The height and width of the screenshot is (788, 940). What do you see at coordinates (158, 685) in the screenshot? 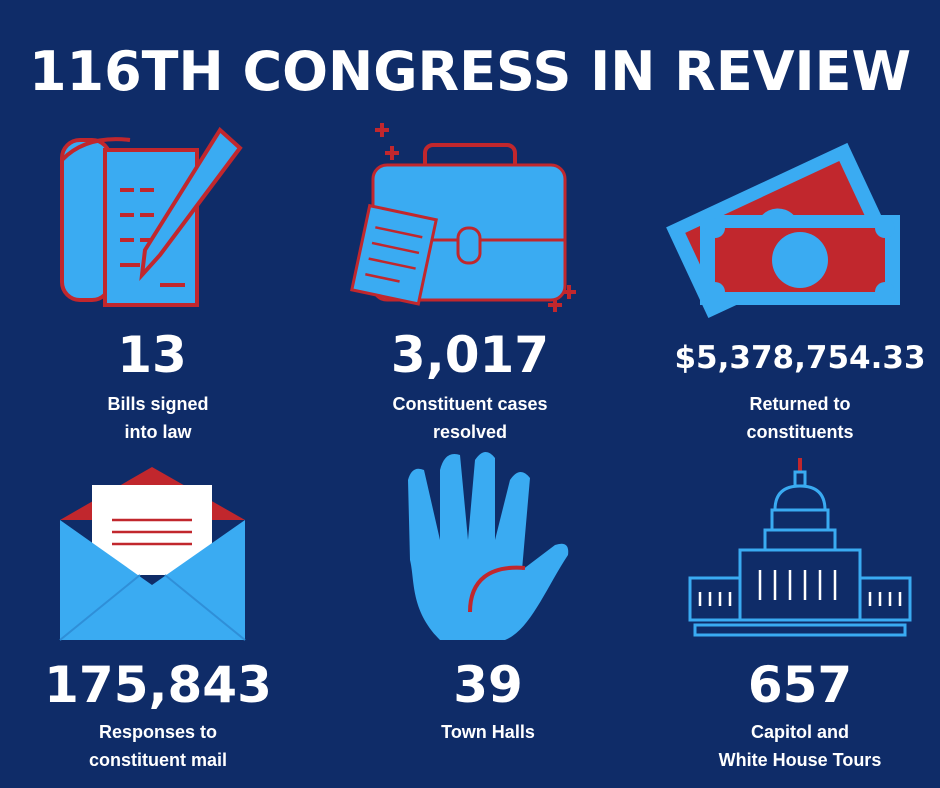
I see `stat-value: 175,843` at bounding box center [158, 685].